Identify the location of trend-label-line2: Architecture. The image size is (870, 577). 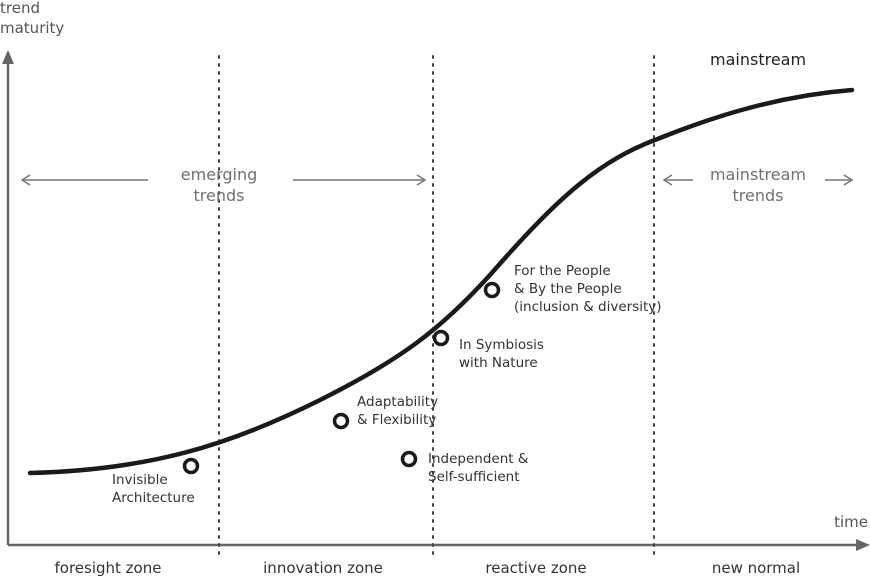
(153, 498).